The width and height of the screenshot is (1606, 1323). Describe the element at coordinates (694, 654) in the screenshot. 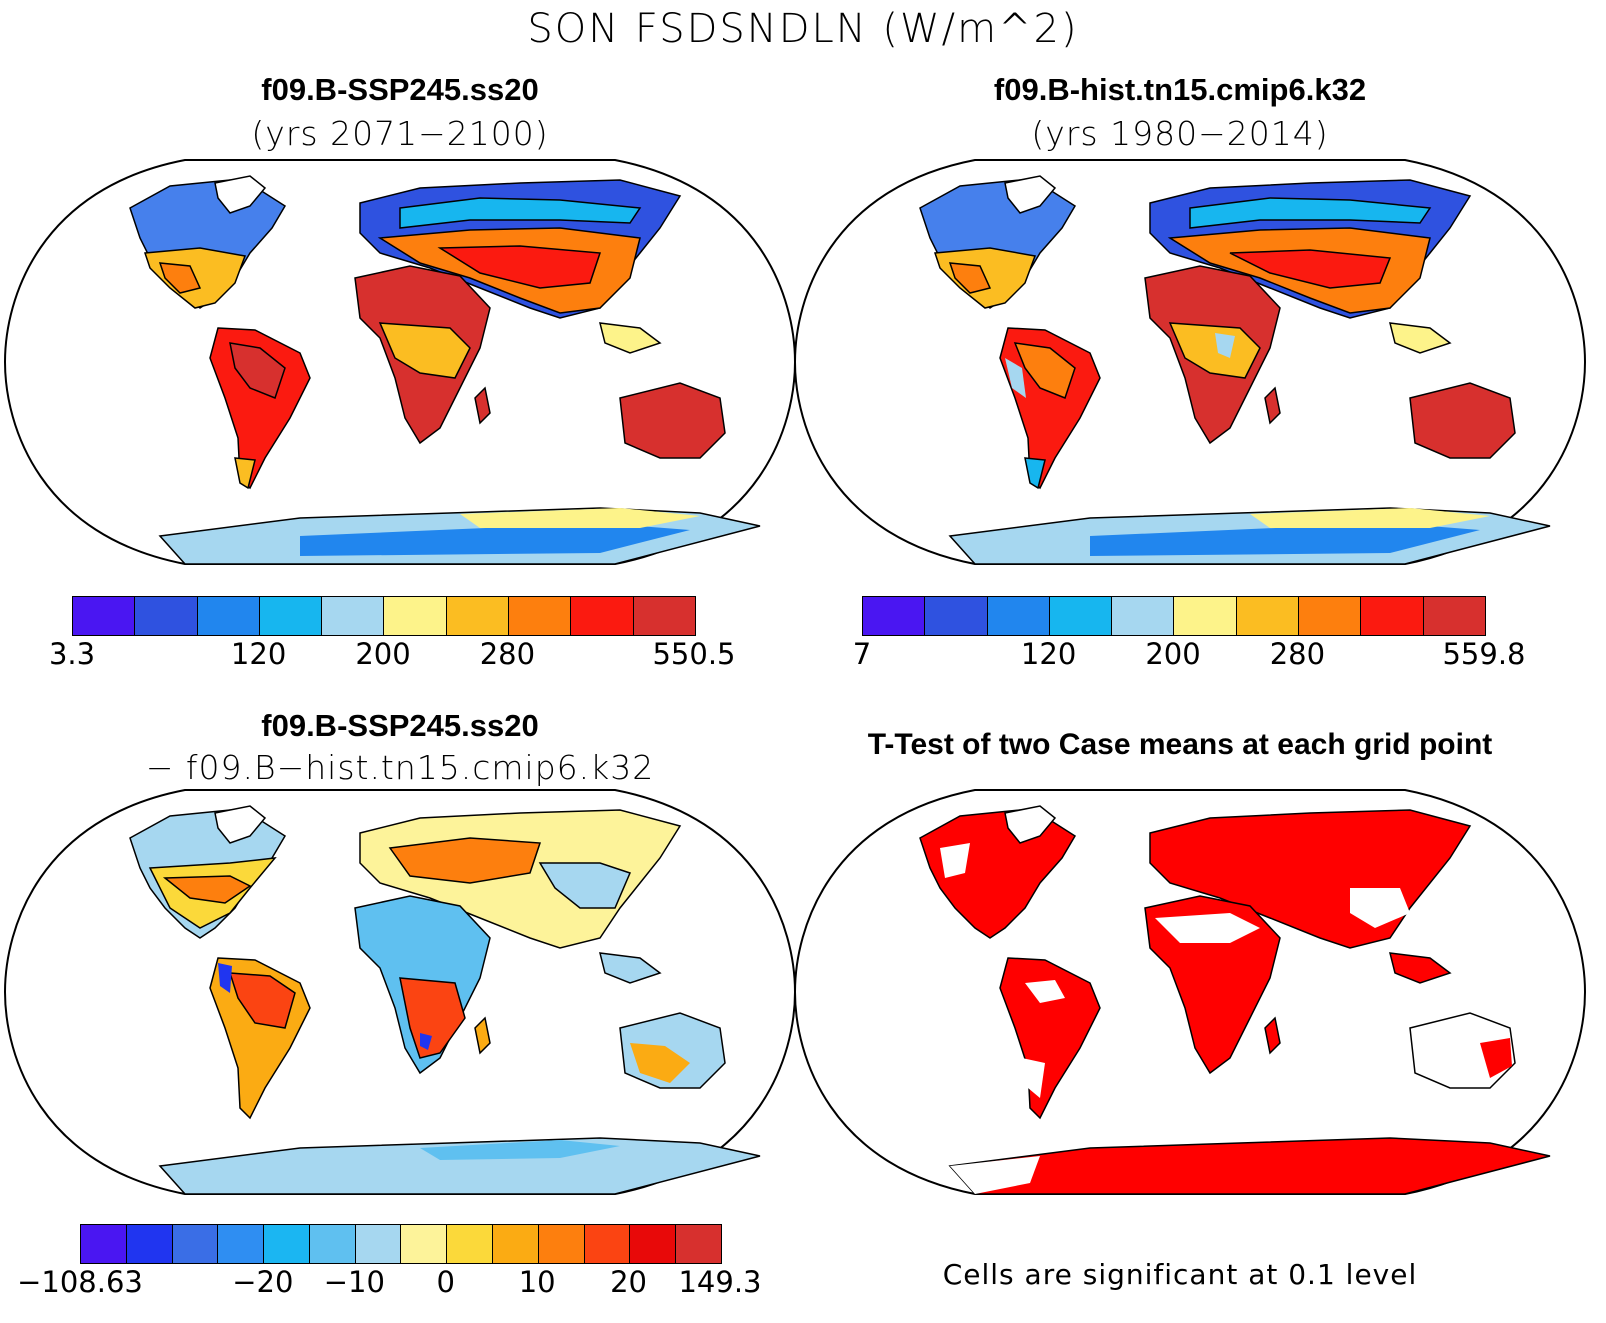

I see `colorbar-top-left-tick-label: 550.5` at that location.